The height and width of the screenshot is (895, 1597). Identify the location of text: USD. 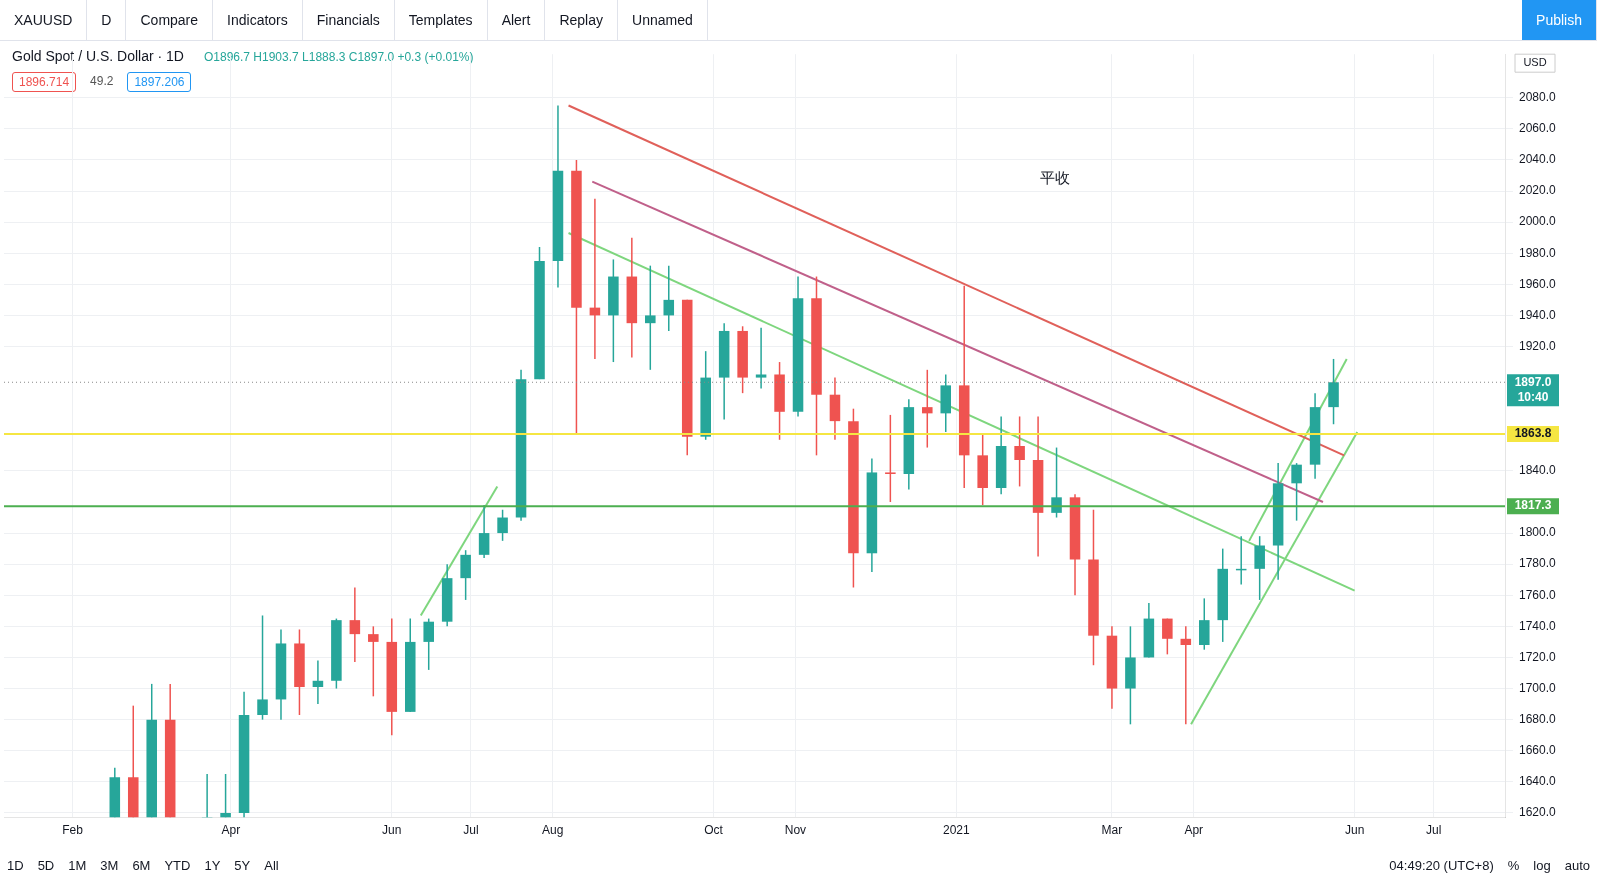
(1535, 62).